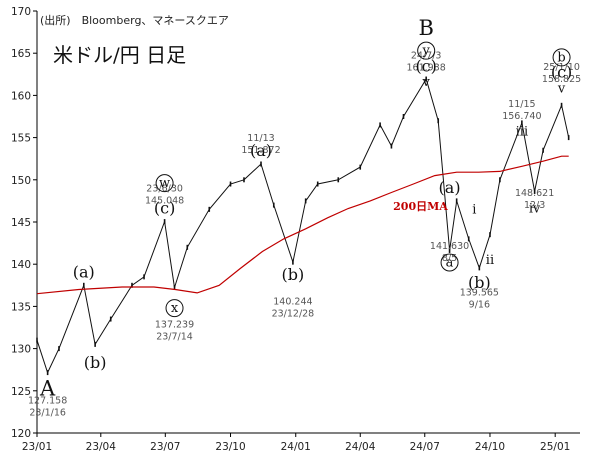  Describe the element at coordinates (21, 54) in the screenshot. I see `y-tick-label: 165` at that location.